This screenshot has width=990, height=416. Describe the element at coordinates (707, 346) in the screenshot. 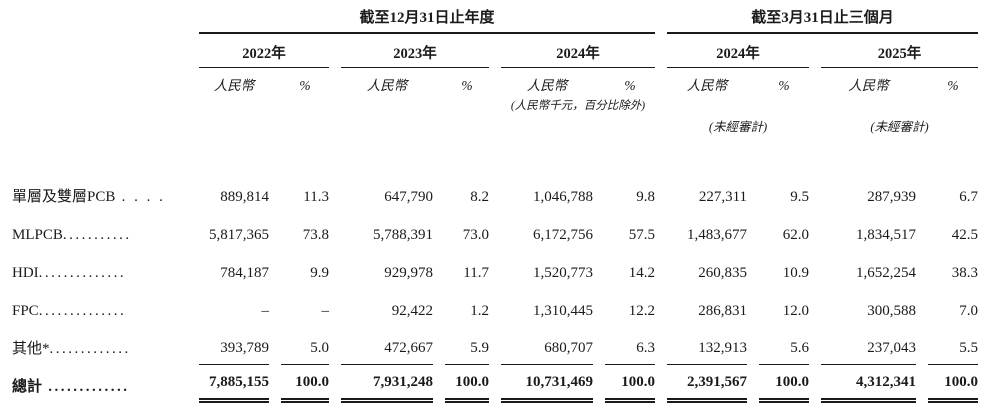

I see `cell-value: 132,913` at that location.